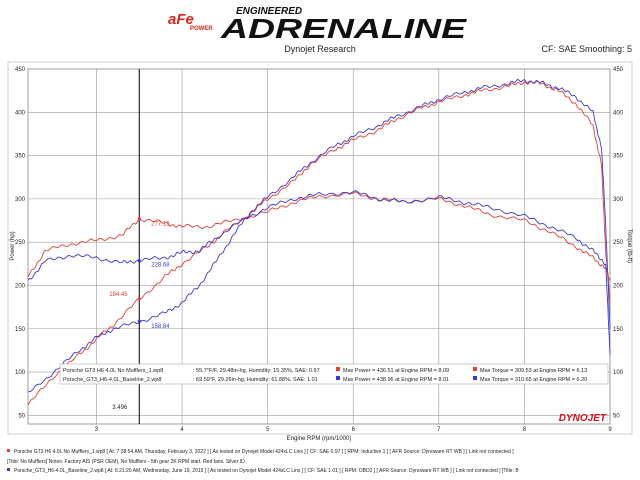  I want to click on x-tick-label: 8, so click(525, 430).